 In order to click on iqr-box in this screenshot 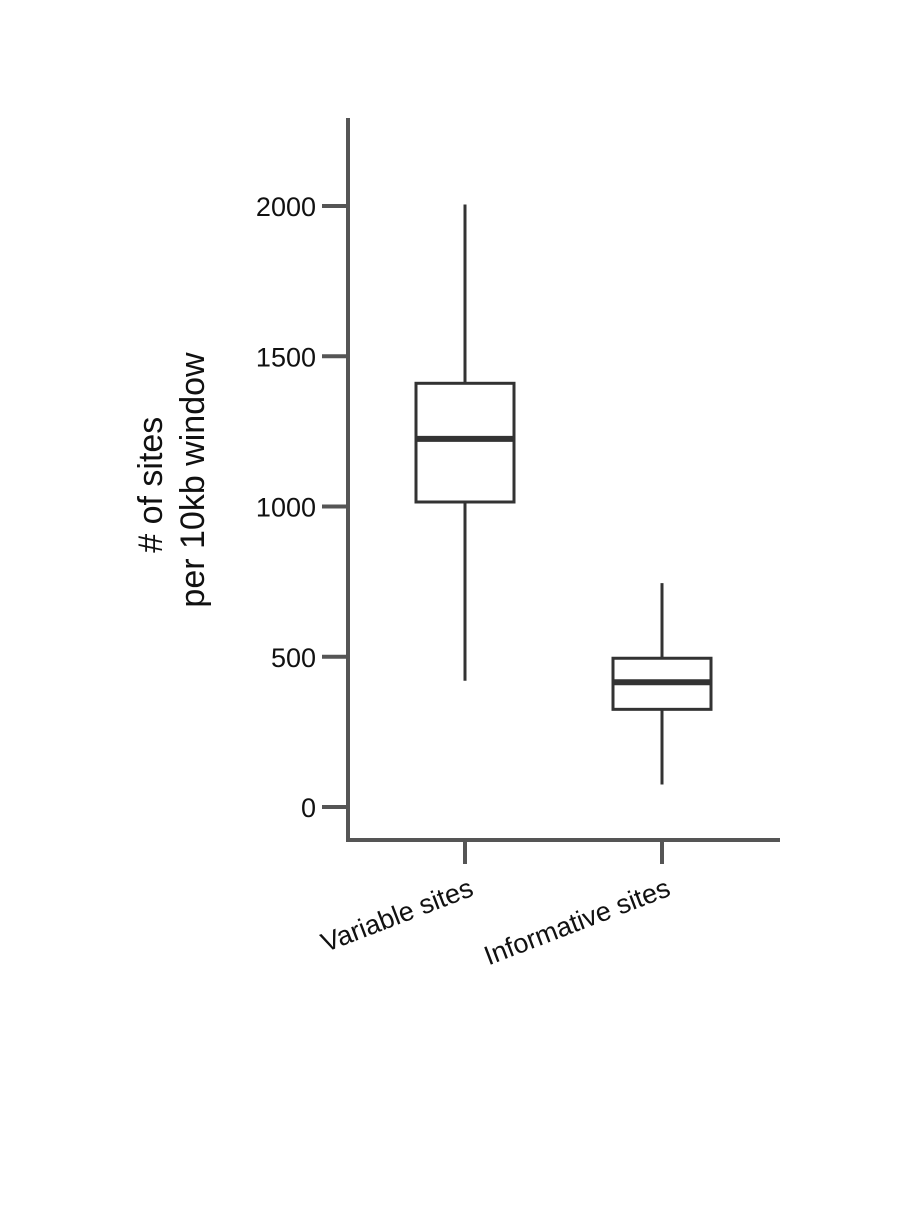, I will do `click(465, 442)`.